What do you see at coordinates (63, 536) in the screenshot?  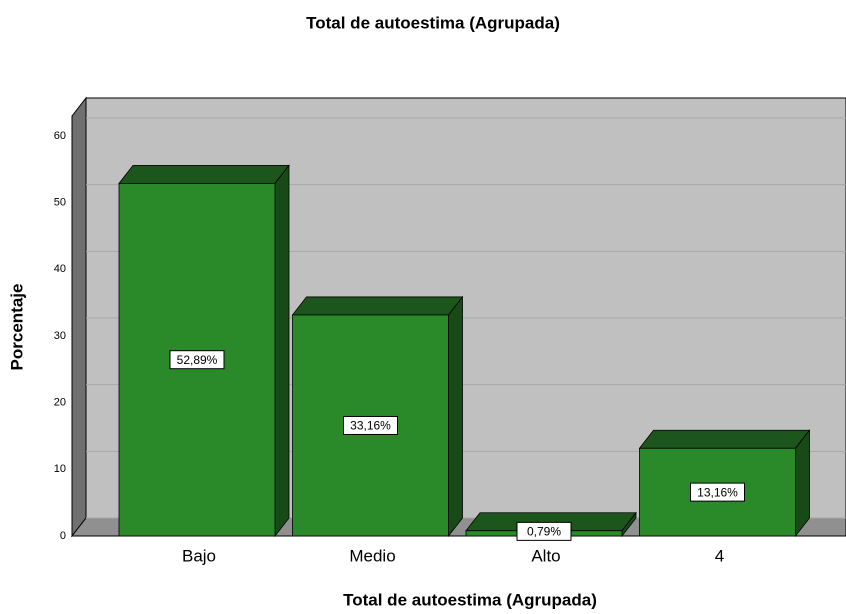 I see `y-tick-label: 0` at bounding box center [63, 536].